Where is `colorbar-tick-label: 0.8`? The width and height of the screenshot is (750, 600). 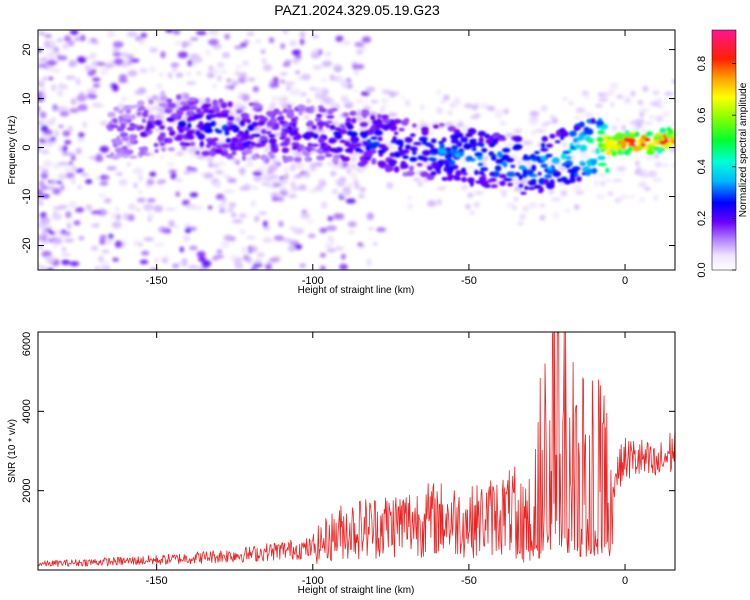
colorbar-tick-label: 0.8 is located at coordinates (702, 63).